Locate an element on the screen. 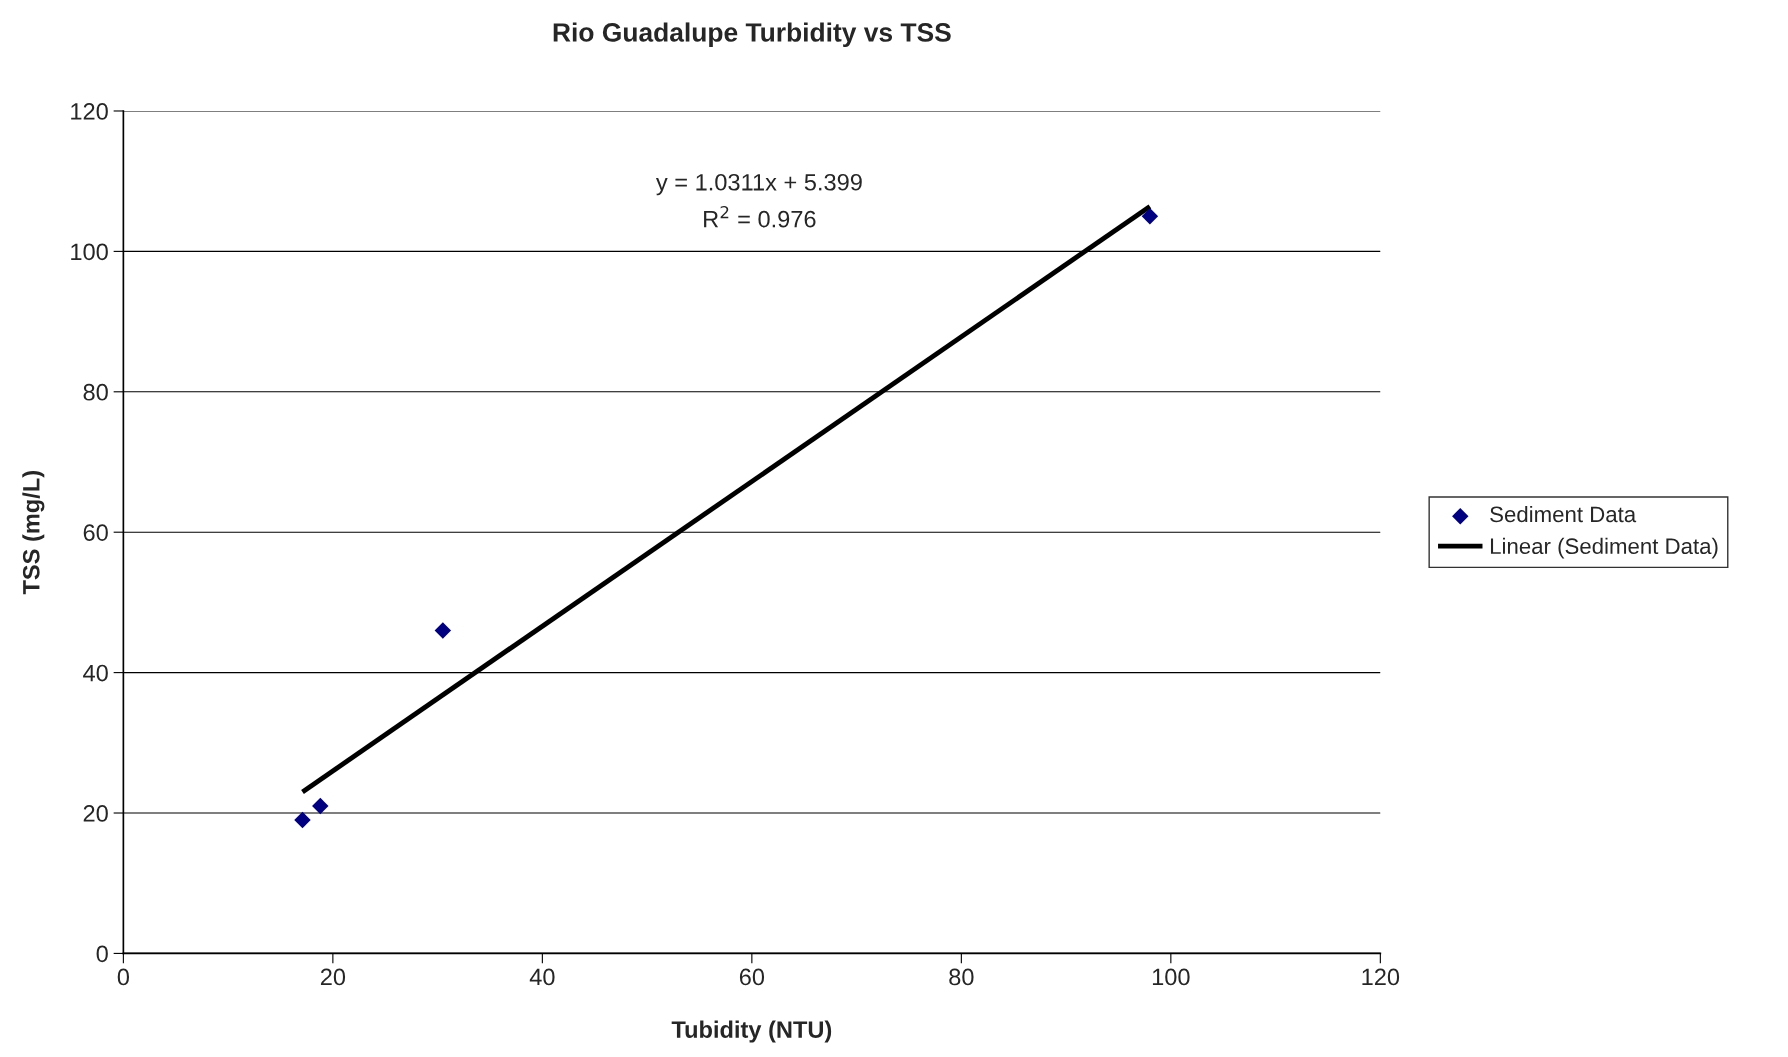 This screenshot has height=1057, width=1788. x-tick-label: 20 is located at coordinates (333, 977).